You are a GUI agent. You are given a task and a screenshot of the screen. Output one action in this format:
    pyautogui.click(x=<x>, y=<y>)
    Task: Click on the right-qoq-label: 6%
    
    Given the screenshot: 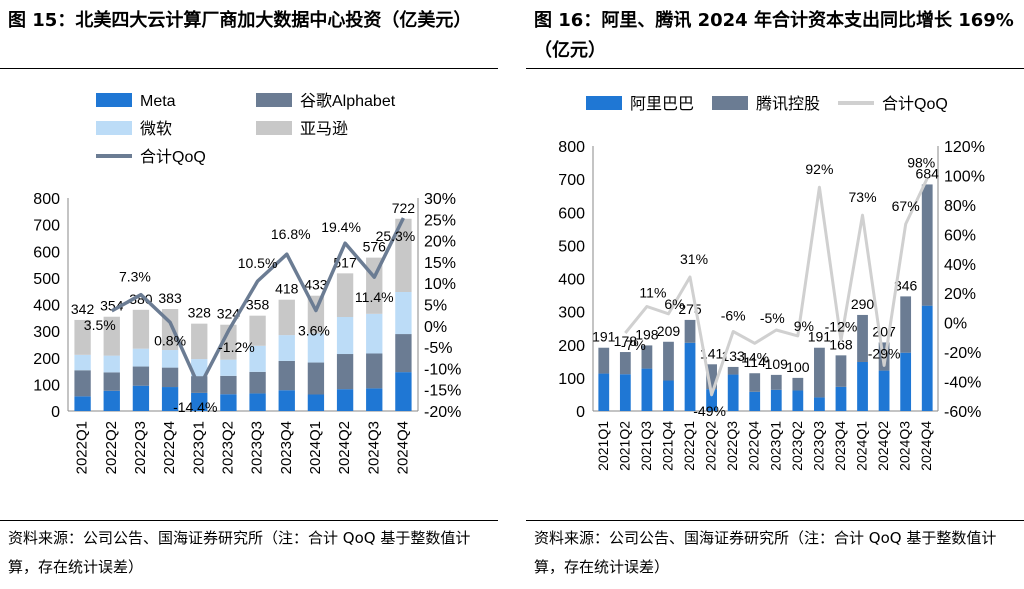 What is the action you would take?
    pyautogui.click(x=674, y=304)
    